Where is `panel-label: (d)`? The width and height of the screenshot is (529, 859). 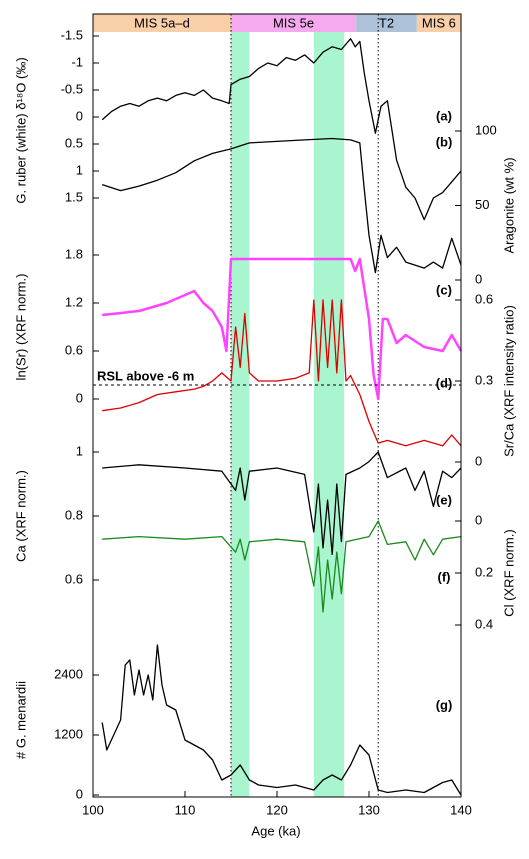
panel-label: (d) is located at coordinates (444, 382).